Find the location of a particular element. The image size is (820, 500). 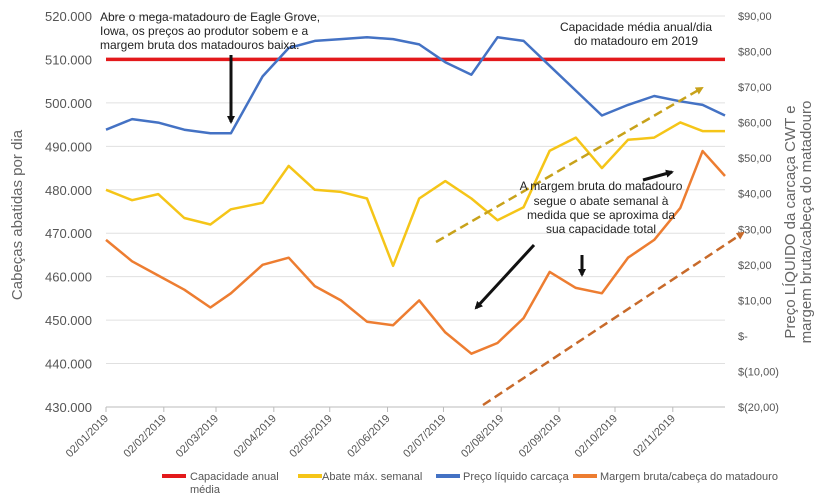

left-tick-label: 510.000 is located at coordinates (68, 59).